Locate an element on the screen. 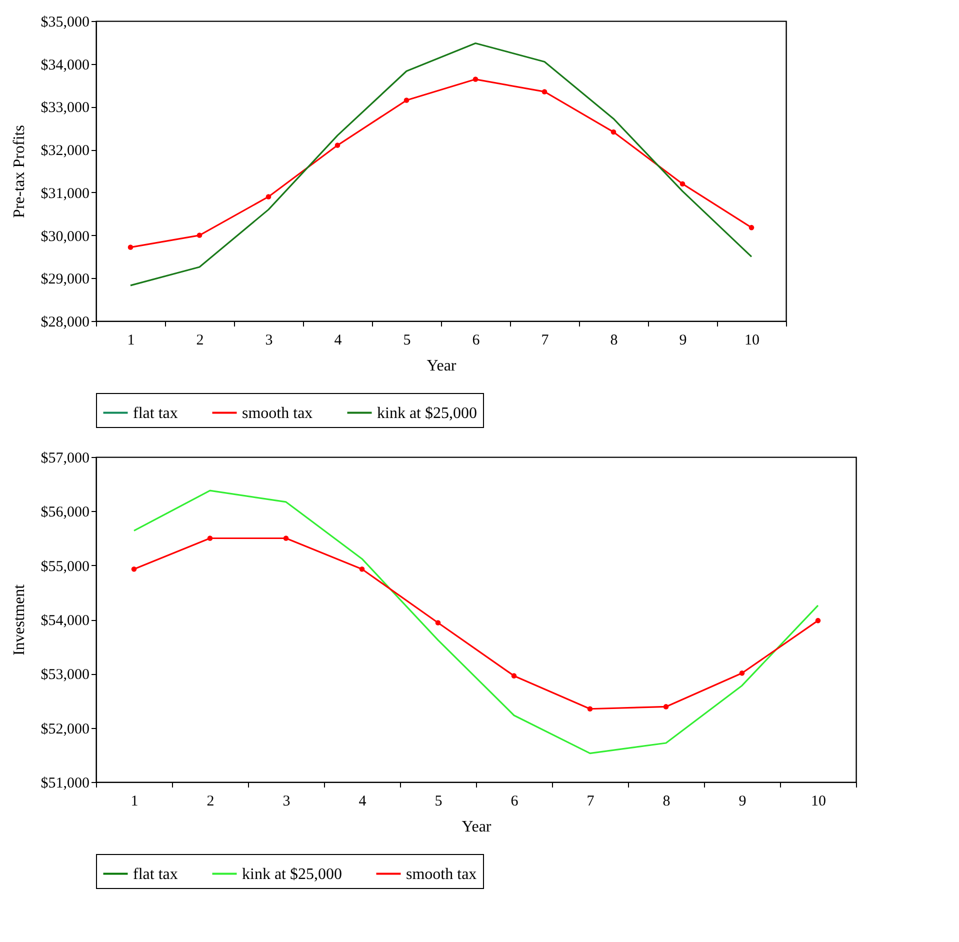  y-tick-label: $35,000 is located at coordinates (65, 22).